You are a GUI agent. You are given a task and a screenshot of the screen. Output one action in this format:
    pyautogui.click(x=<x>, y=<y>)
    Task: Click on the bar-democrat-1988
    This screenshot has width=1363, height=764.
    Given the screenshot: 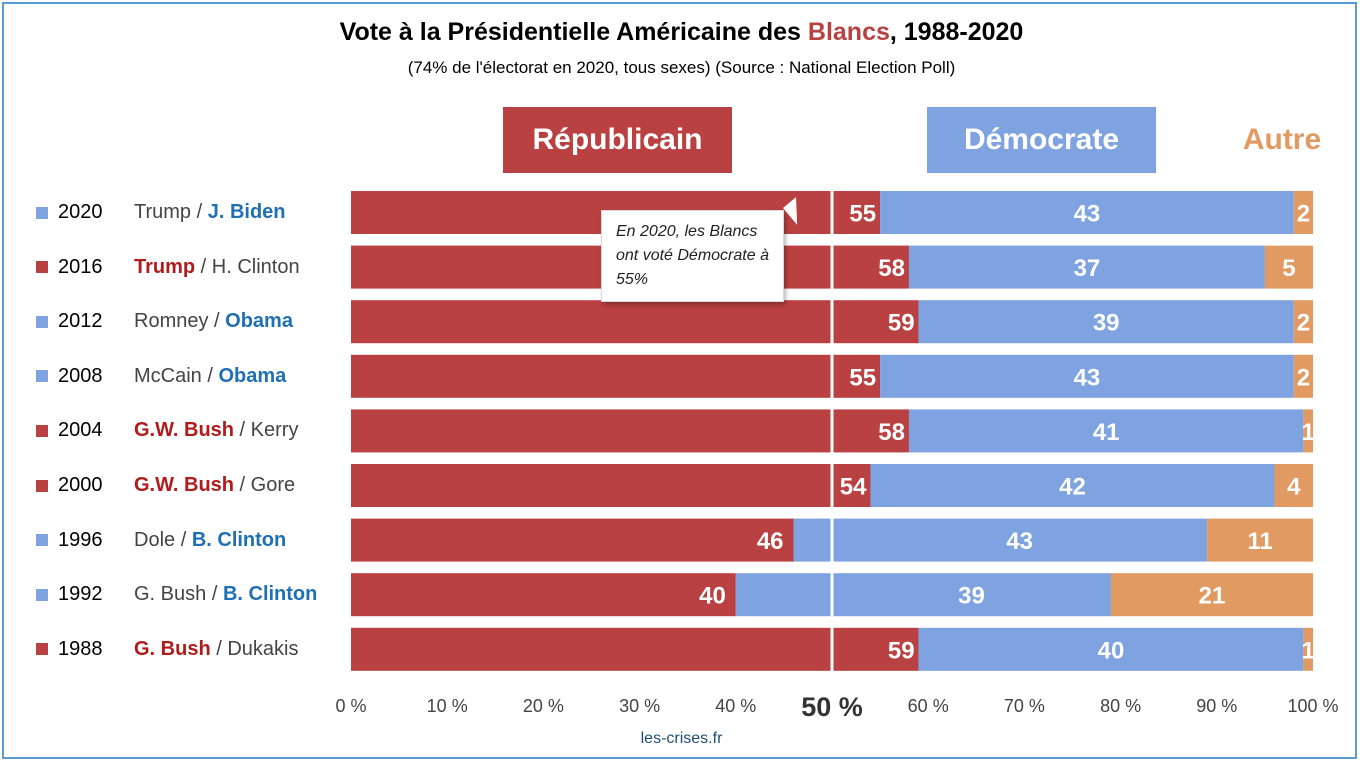 What is the action you would take?
    pyautogui.click(x=1111, y=649)
    